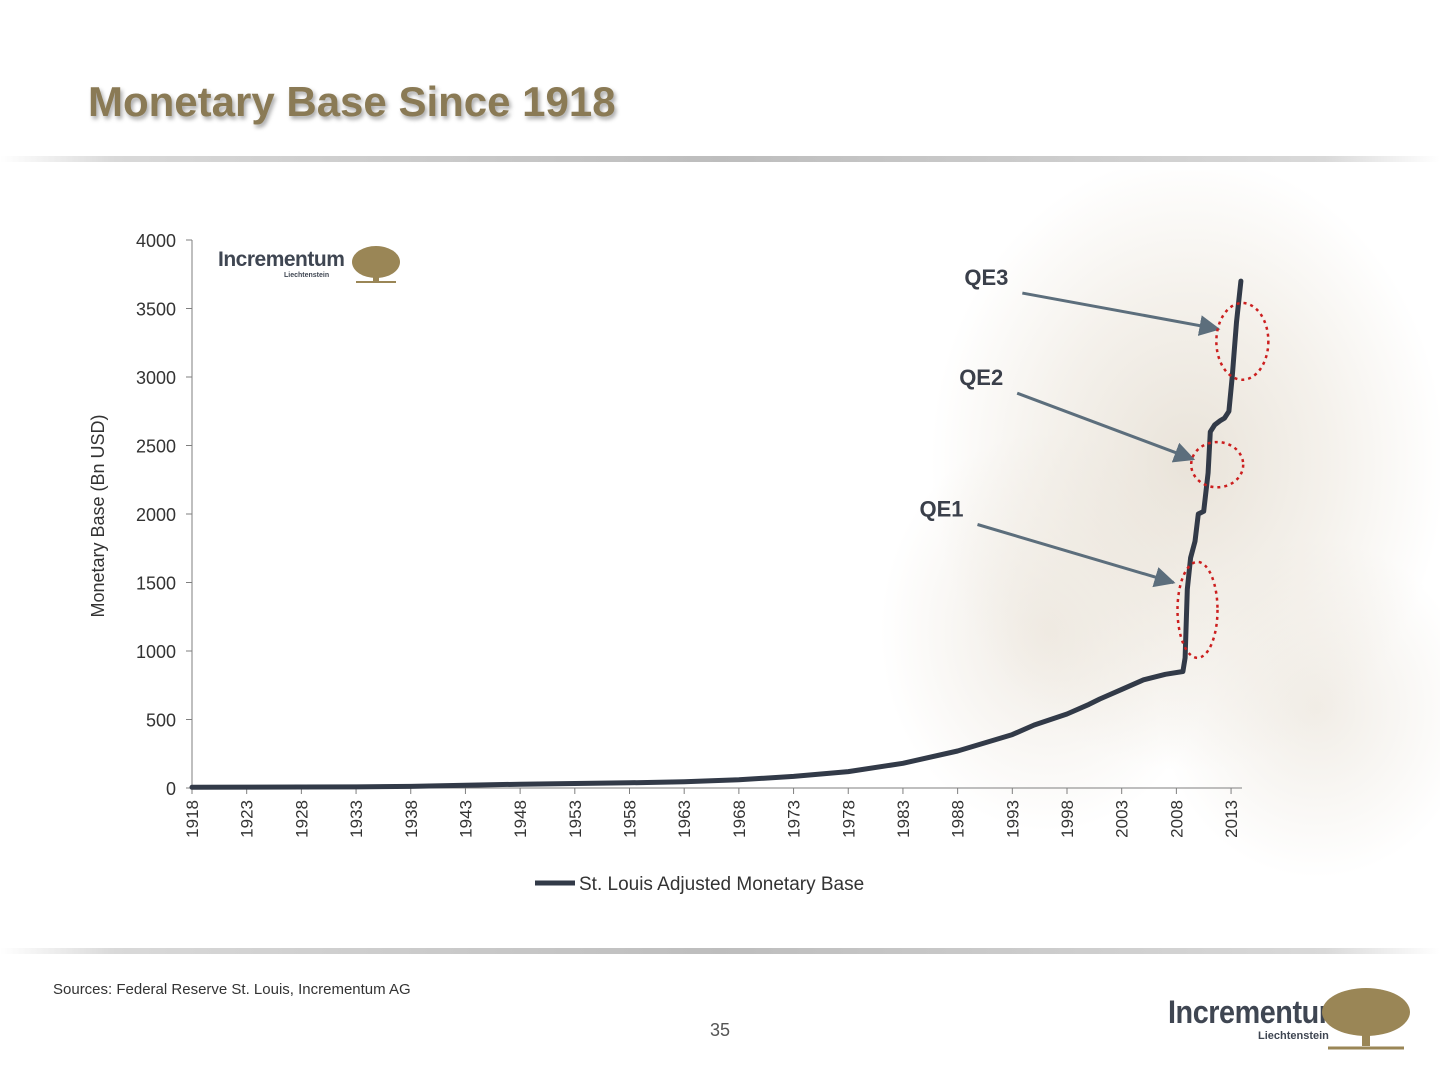  I want to click on page-title: Monetary Base Since 1918, so click(352, 101).